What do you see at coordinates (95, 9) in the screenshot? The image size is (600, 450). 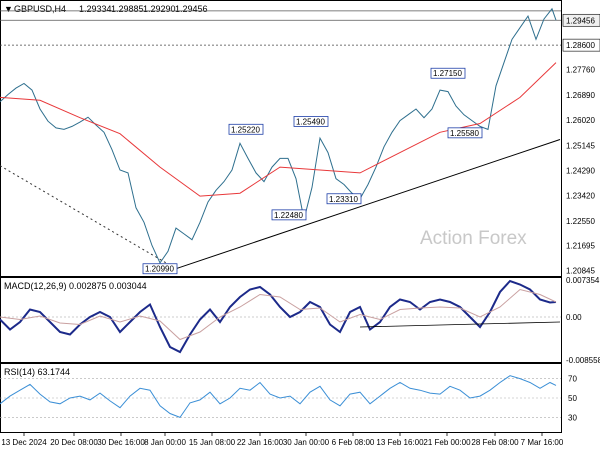 I see `ohlc-open: 1.29334` at bounding box center [95, 9].